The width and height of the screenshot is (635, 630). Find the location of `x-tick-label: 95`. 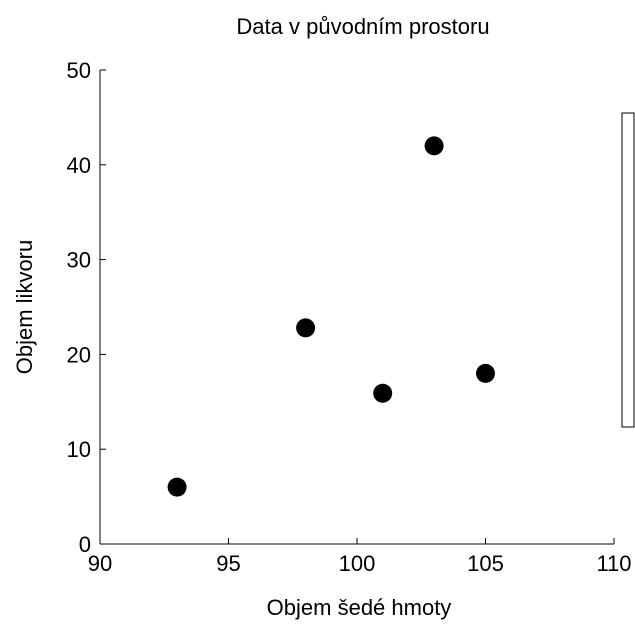

x-tick-label: 95 is located at coordinates (228, 563).